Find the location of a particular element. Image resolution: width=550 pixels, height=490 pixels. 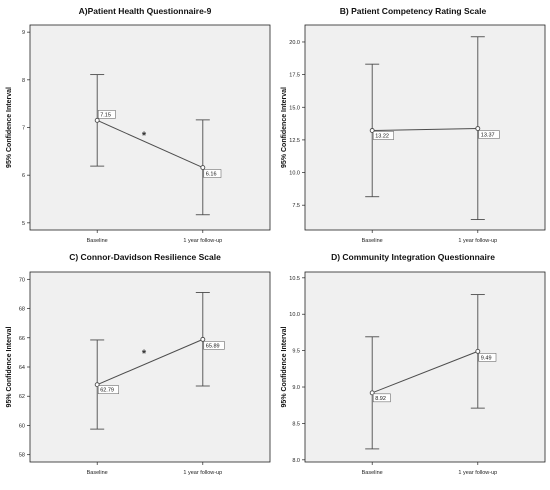

y-tick-label: 17.5 is located at coordinates (294, 76).